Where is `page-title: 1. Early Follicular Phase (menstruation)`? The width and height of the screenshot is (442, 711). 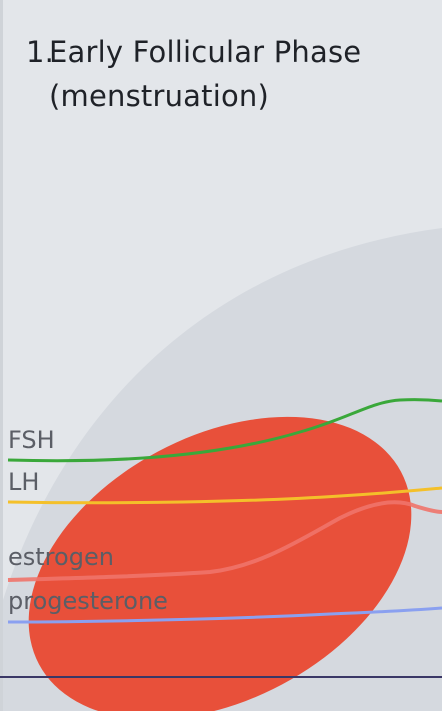 page-title: 1. Early Follicular Phase (menstruation) is located at coordinates (231, 74).